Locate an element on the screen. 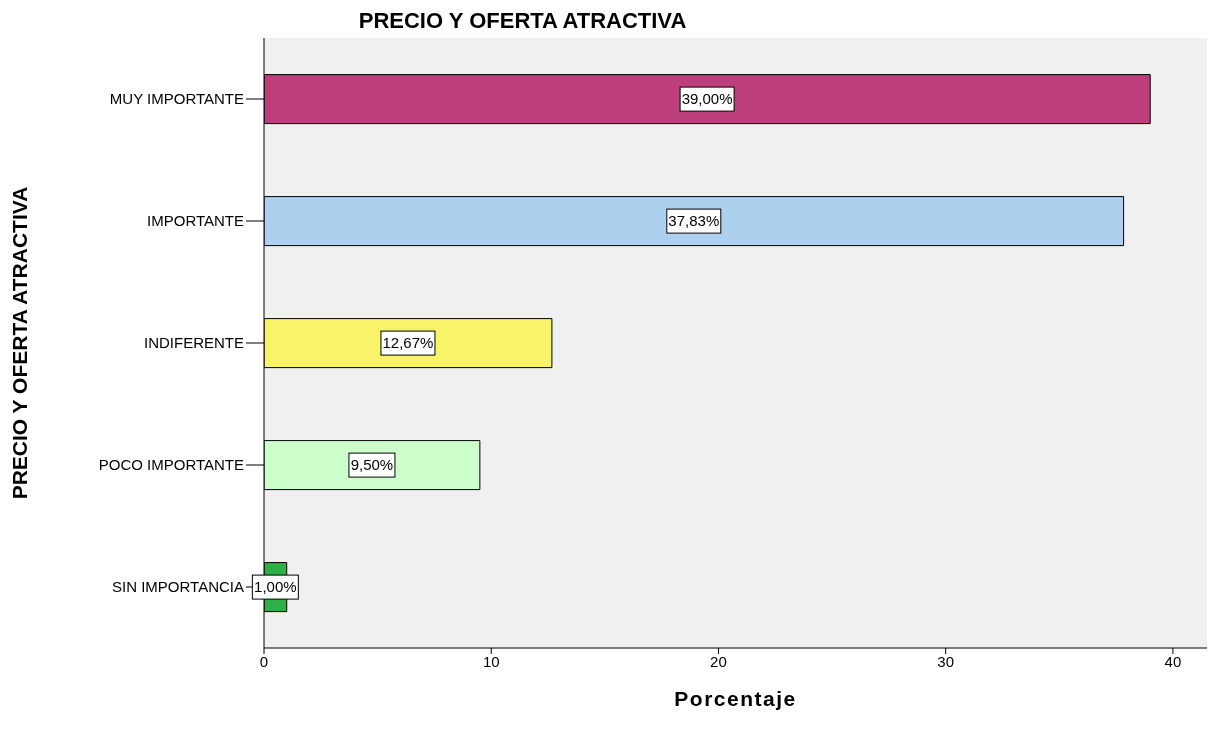 This screenshot has width=1215, height=740. data-label: 39,00% is located at coordinates (707, 99).